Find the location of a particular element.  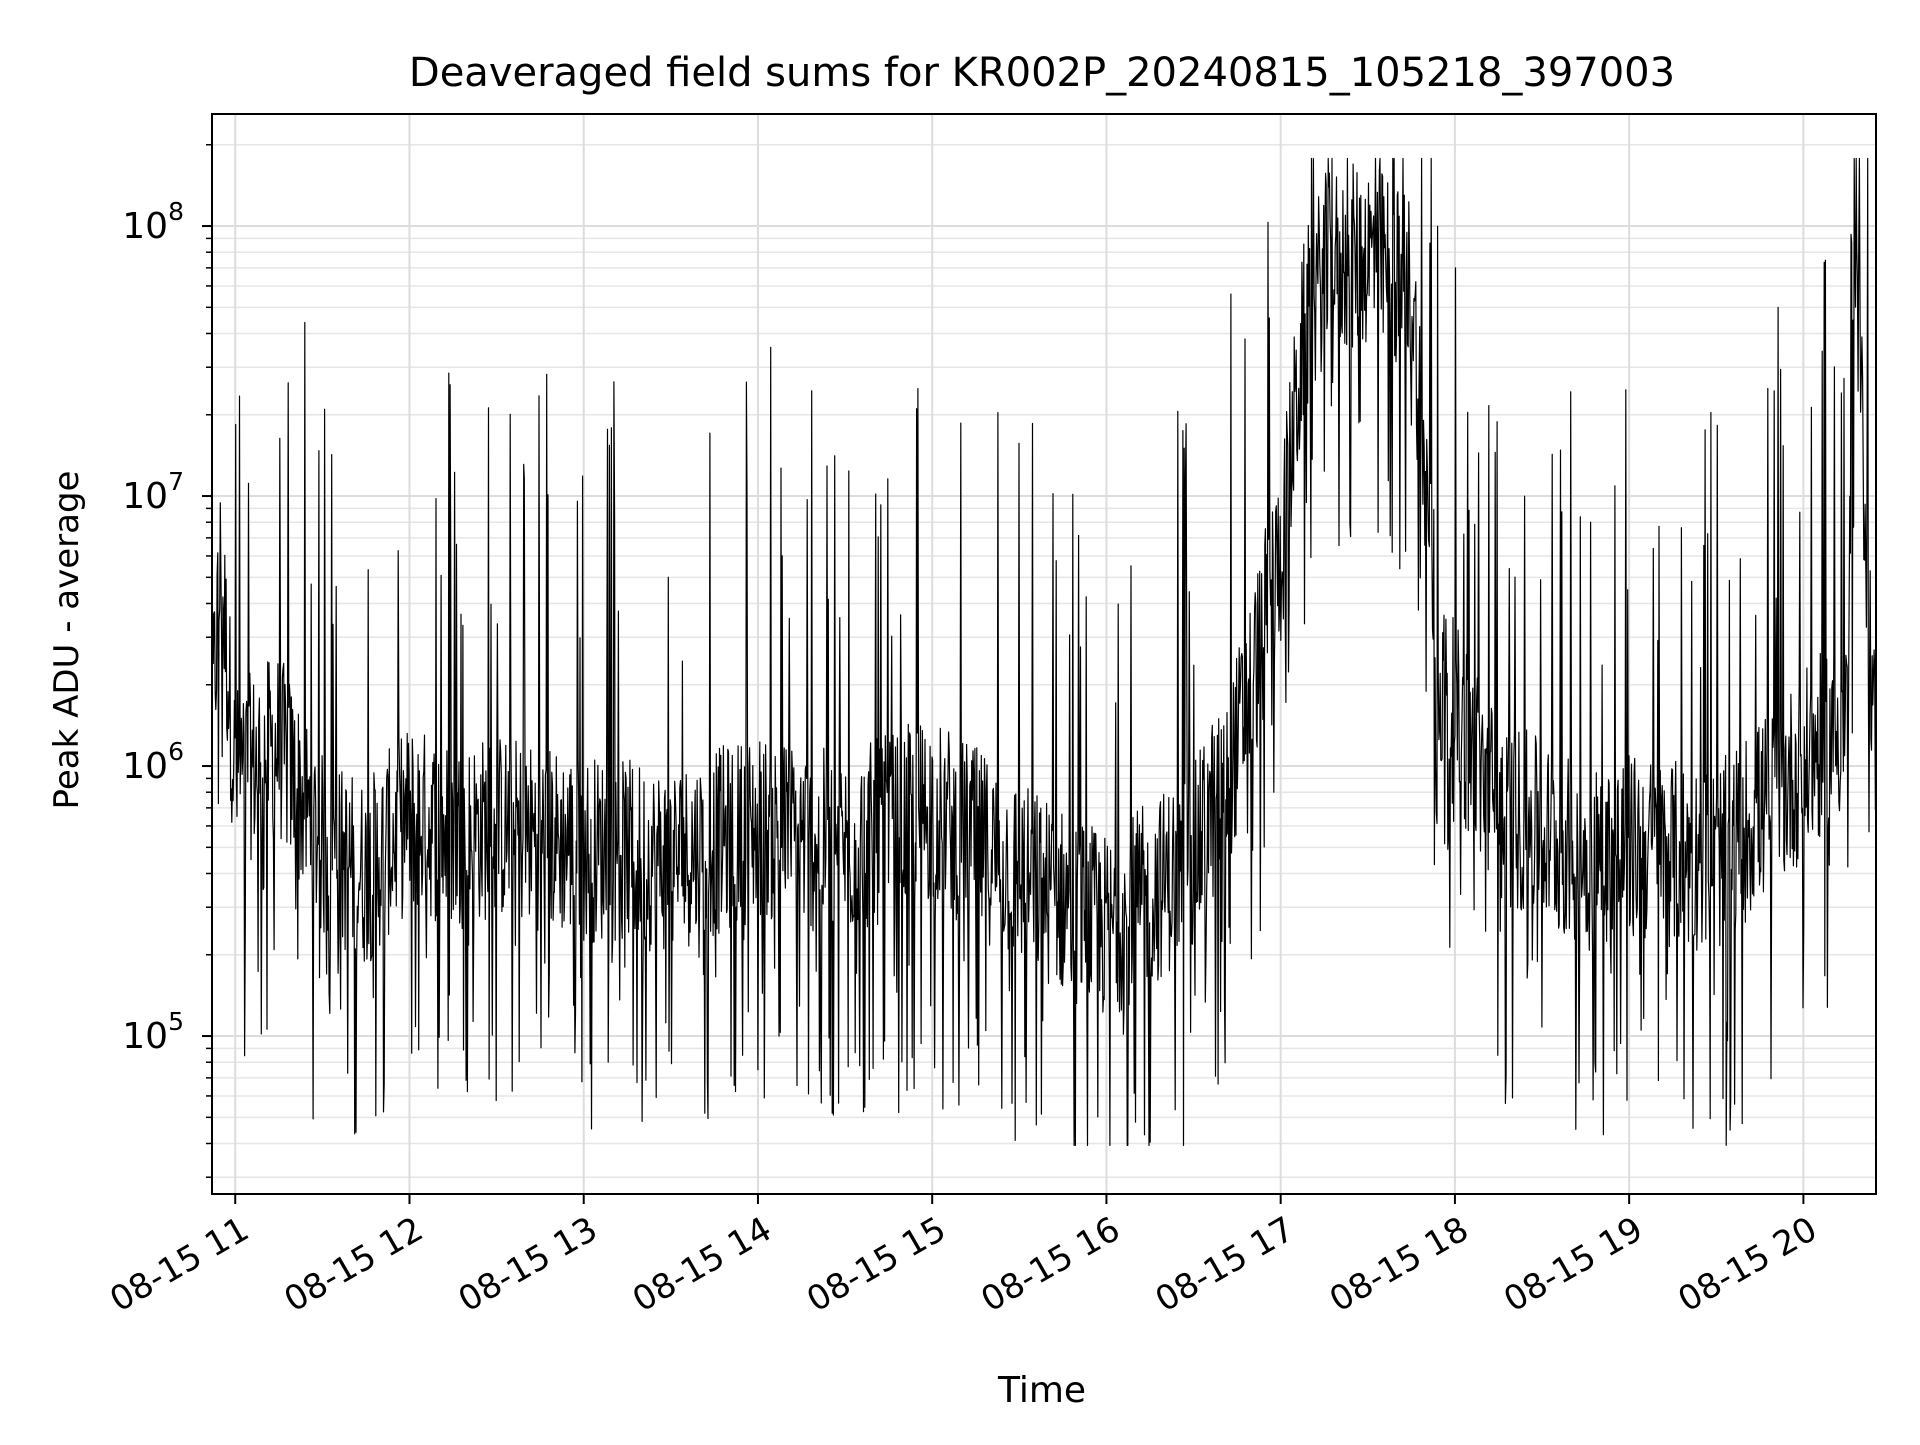

y-tick-label: 10⁷ is located at coordinates (153, 492).